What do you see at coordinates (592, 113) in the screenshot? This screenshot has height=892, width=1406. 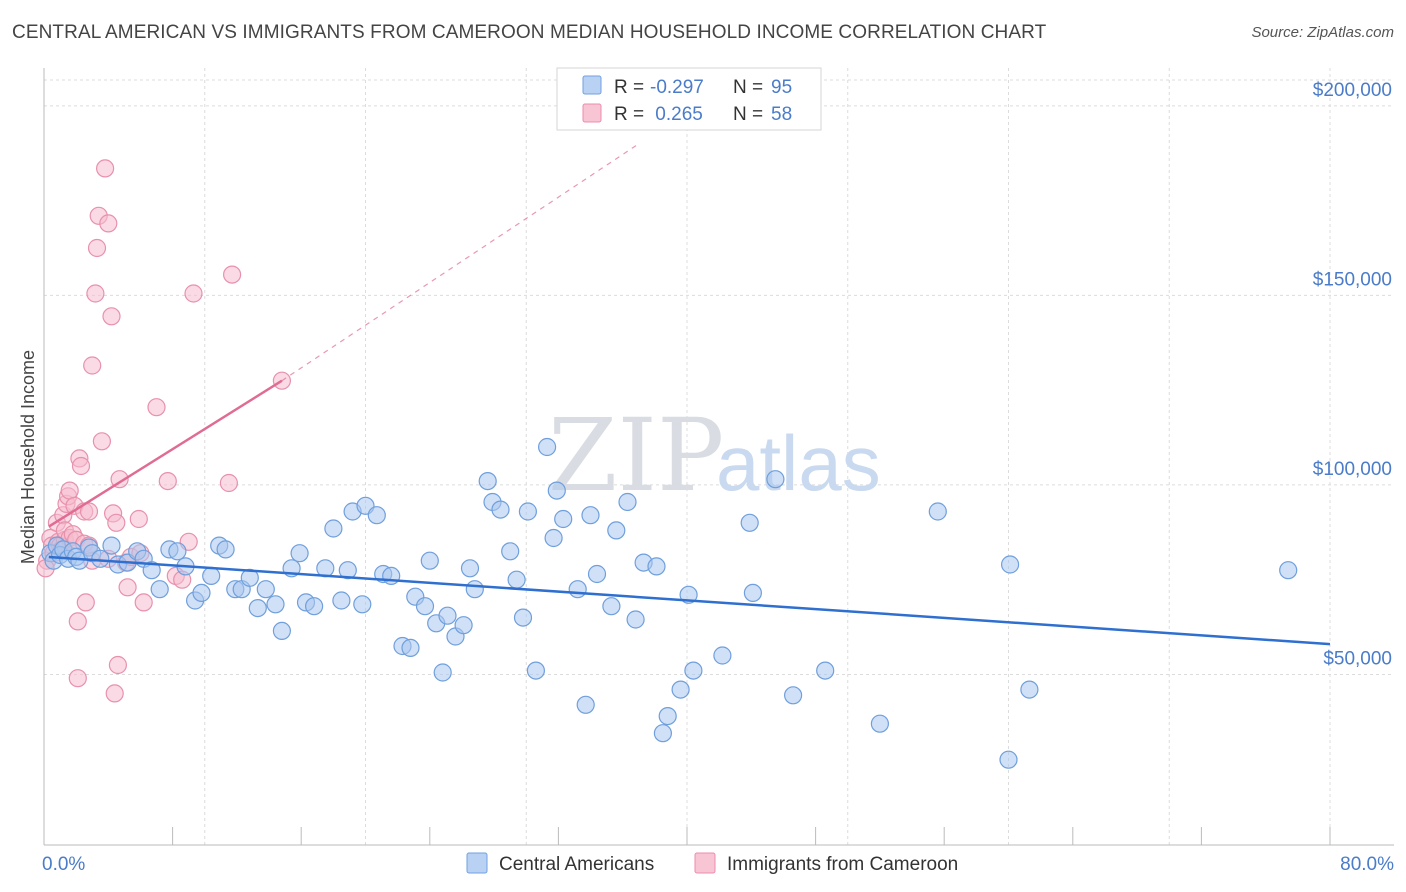 I see `stats-swatch-pink` at bounding box center [592, 113].